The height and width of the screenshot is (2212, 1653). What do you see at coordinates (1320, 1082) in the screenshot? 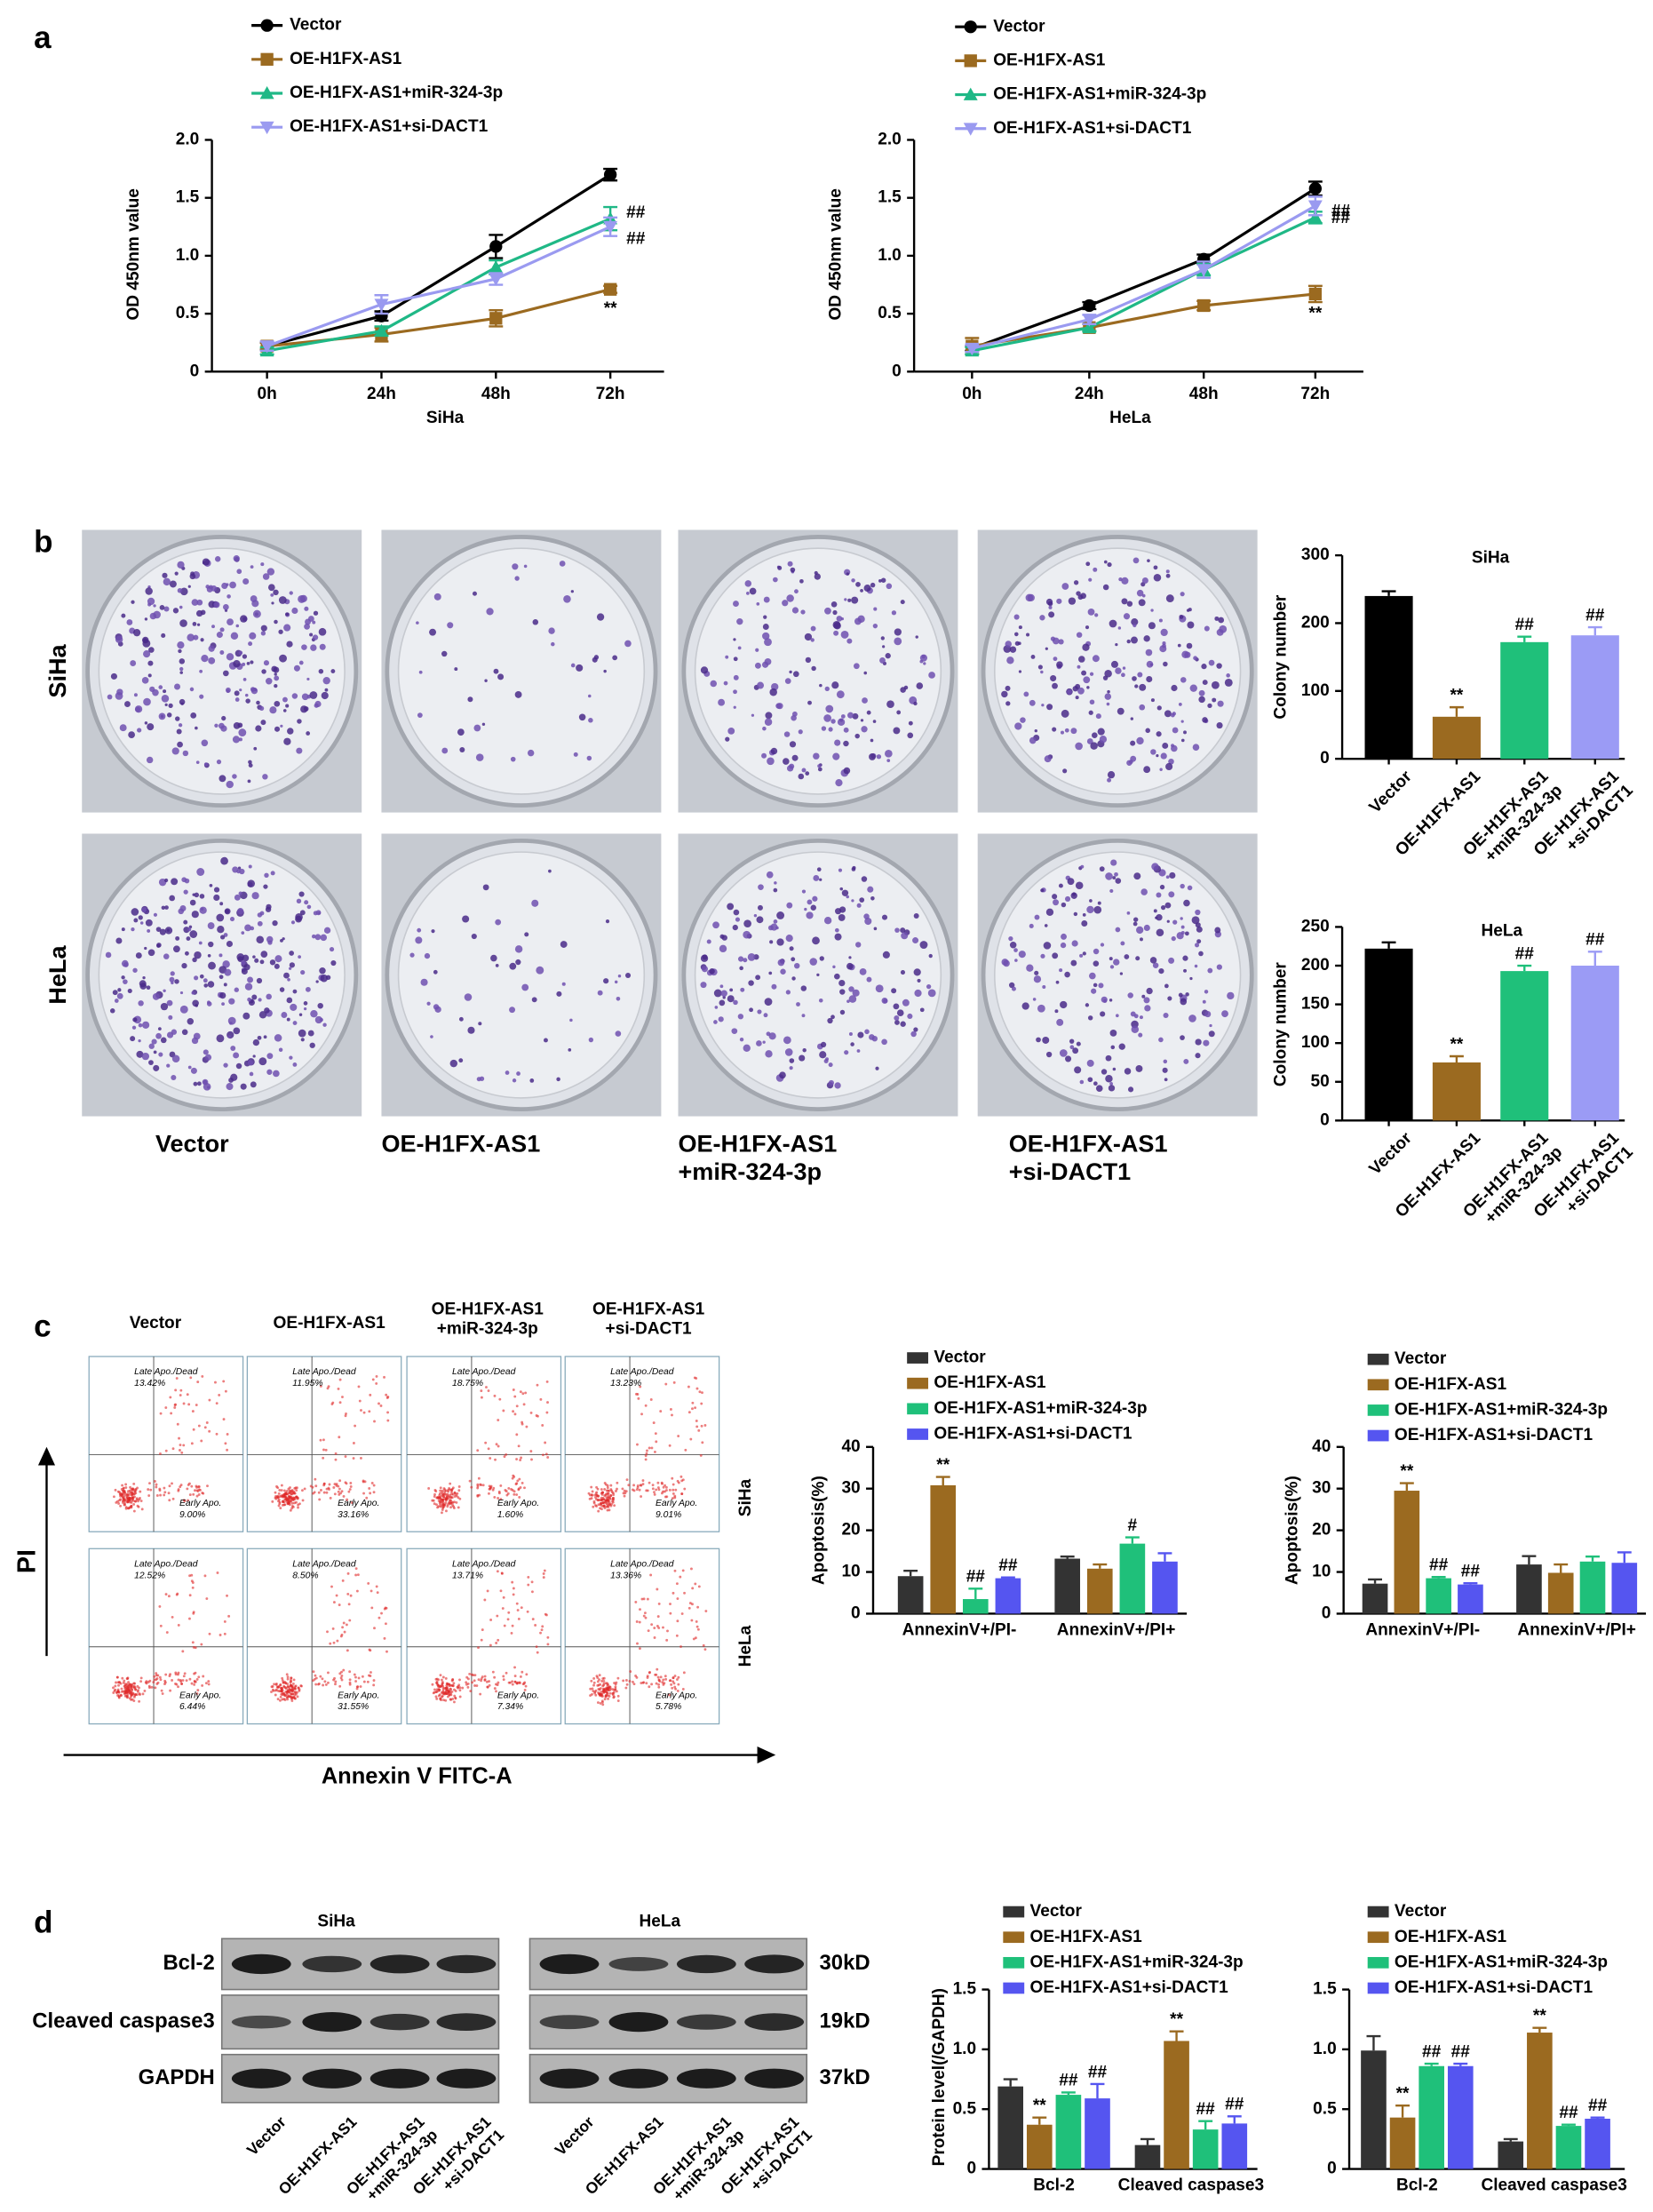
I see `y-tick-label: 50` at bounding box center [1320, 1082].